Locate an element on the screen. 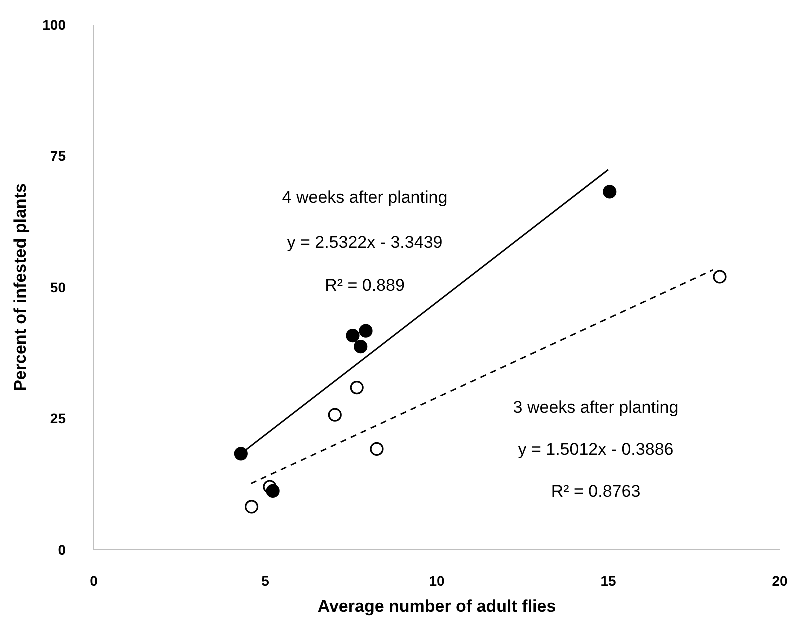 This screenshot has width=796, height=622. x-tick-label: 0 is located at coordinates (94, 580).